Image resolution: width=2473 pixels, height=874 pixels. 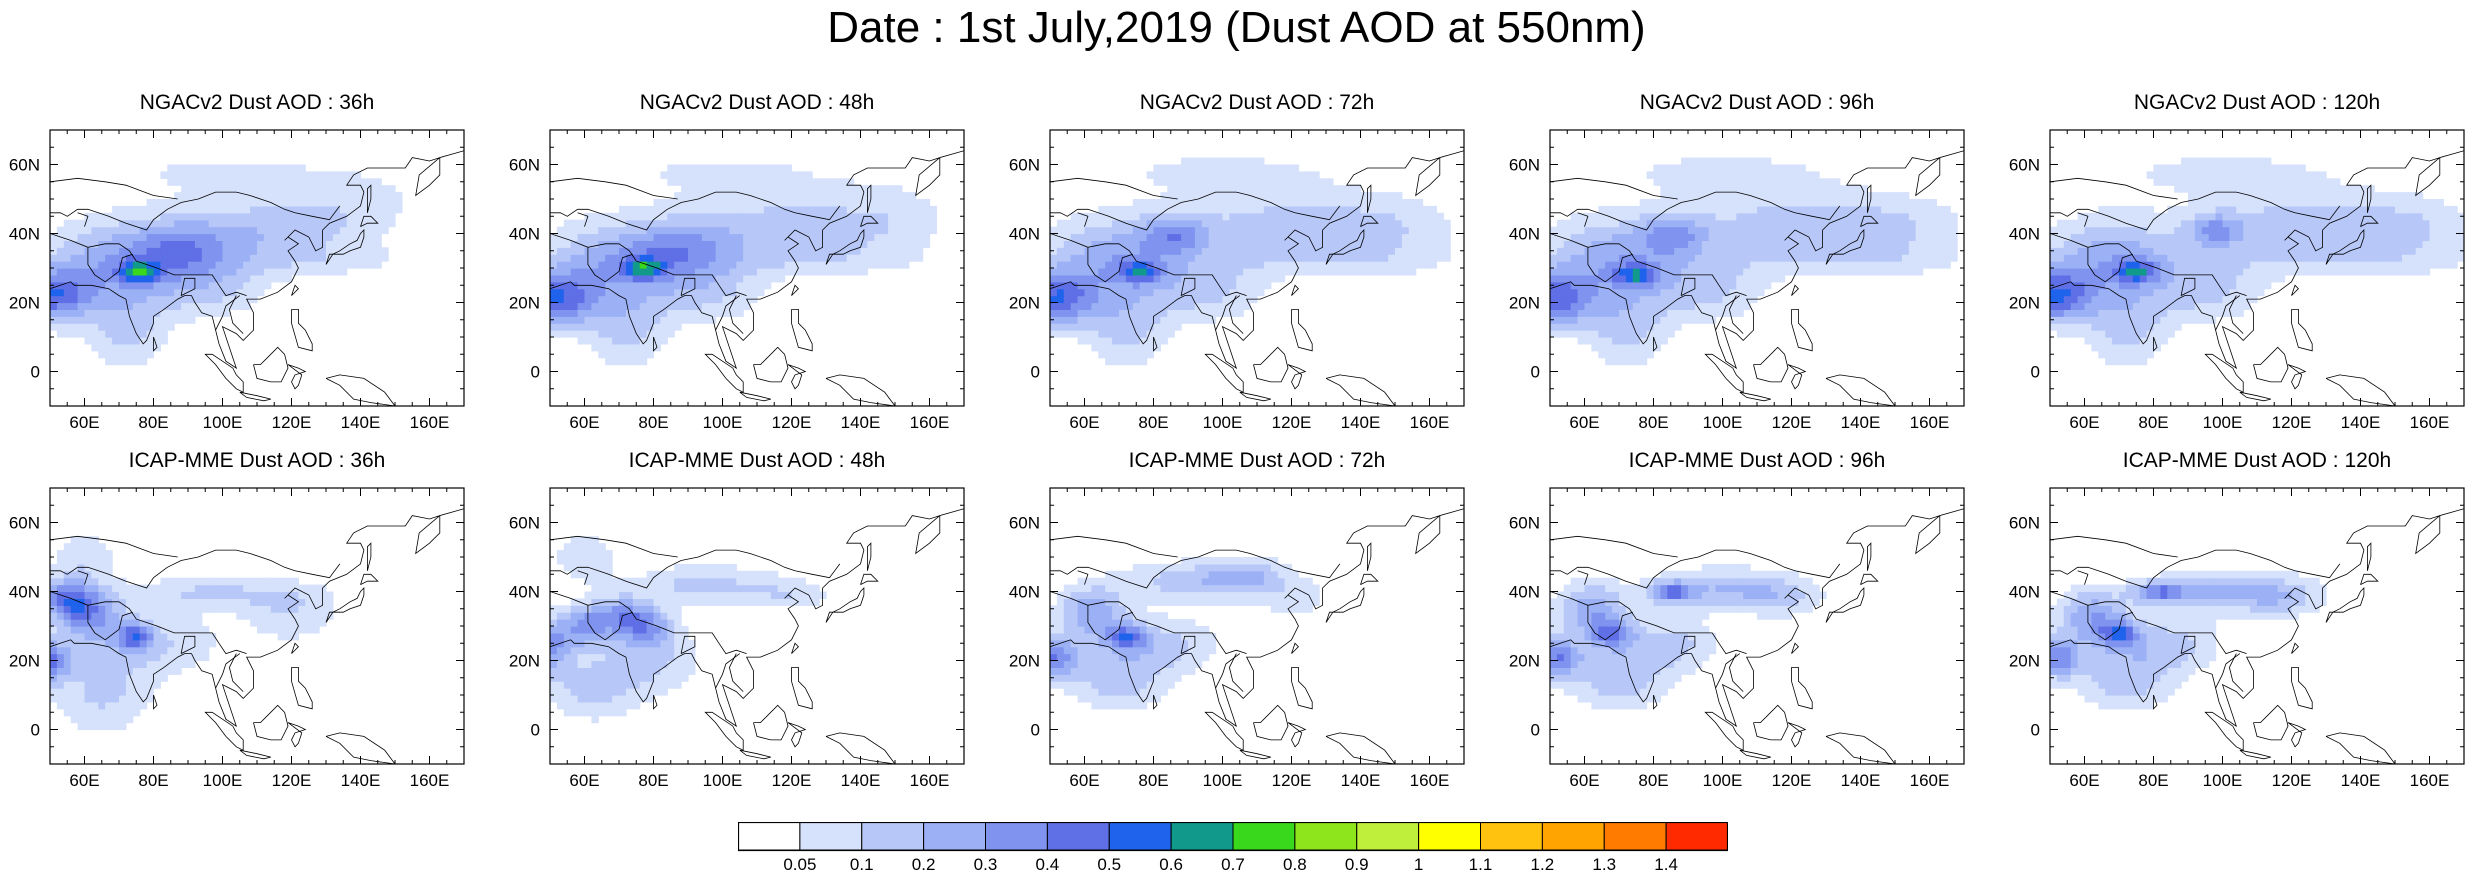 What do you see at coordinates (1361, 422) in the screenshot?
I see `x-tick-label: 140E` at bounding box center [1361, 422].